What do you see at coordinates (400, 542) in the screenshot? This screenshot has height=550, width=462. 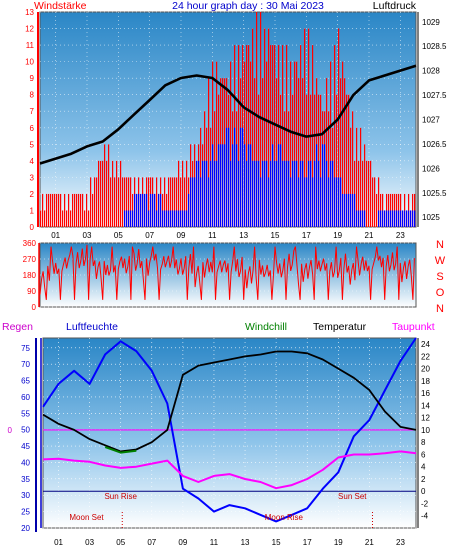 I see `x-tick-label: 23` at bounding box center [400, 542].